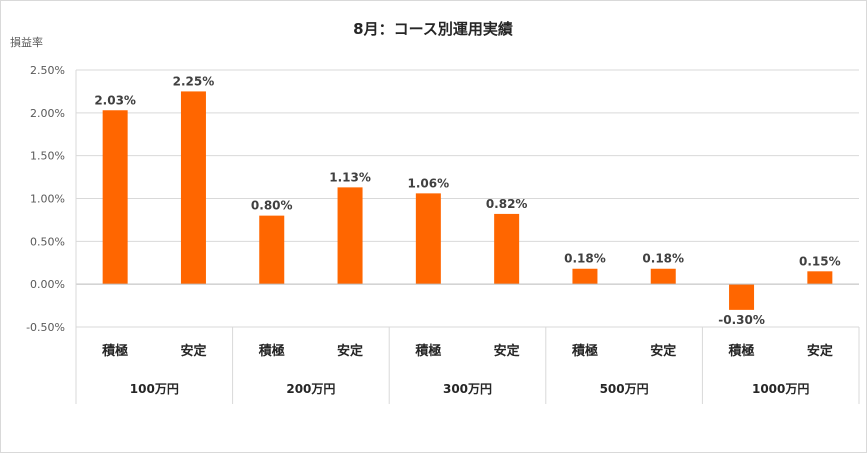 The width and height of the screenshot is (867, 453). I want to click on y-tick-label: 2.00%, so click(47, 113).